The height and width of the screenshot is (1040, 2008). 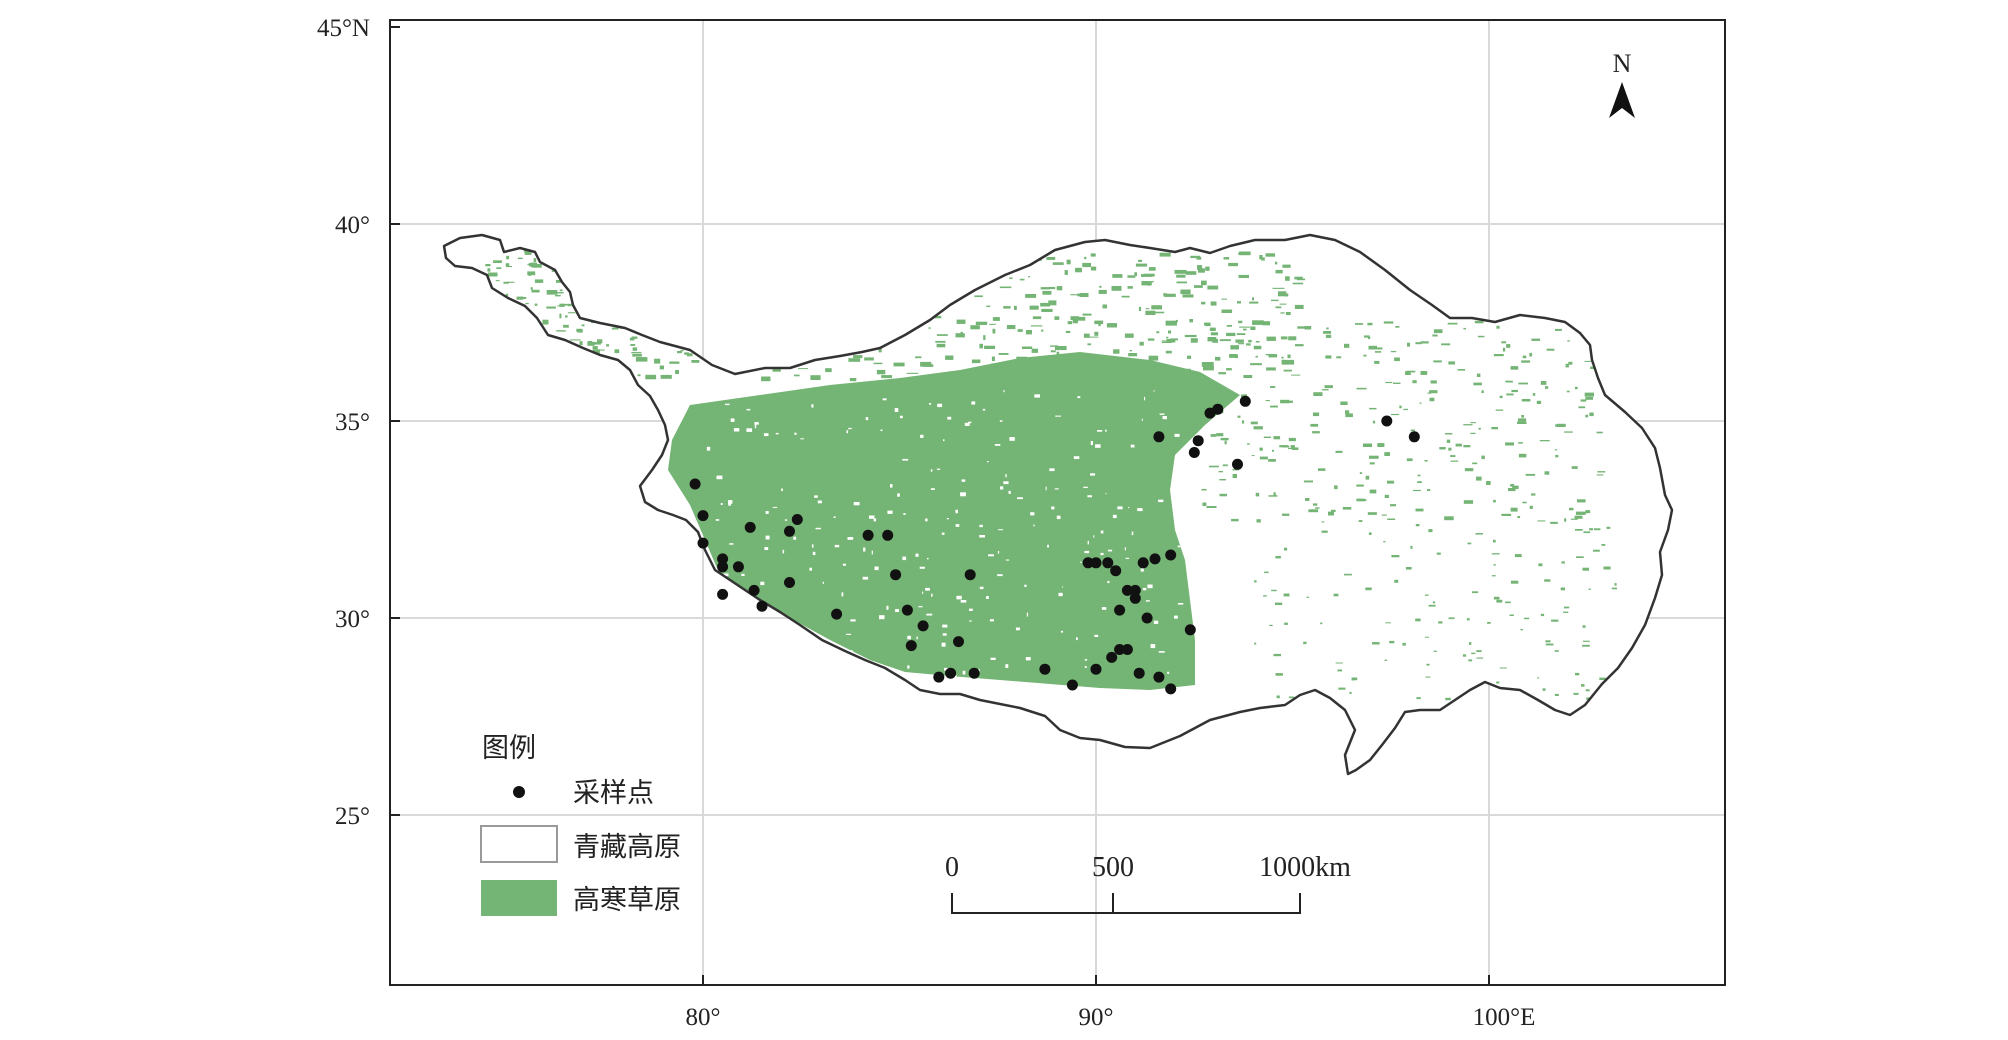 I want to click on north-arrow-label: N, so click(x=1622, y=63).